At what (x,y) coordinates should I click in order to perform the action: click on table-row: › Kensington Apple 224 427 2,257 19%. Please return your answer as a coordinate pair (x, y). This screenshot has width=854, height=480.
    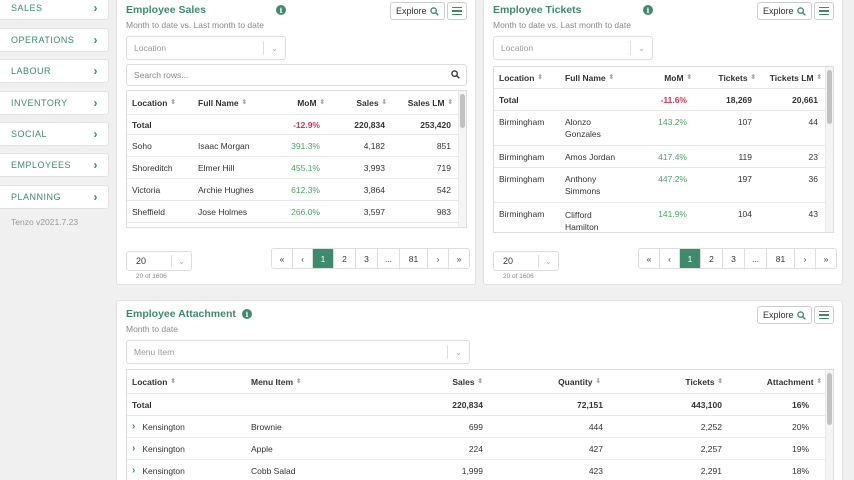
    Looking at the image, I should click on (480, 449).